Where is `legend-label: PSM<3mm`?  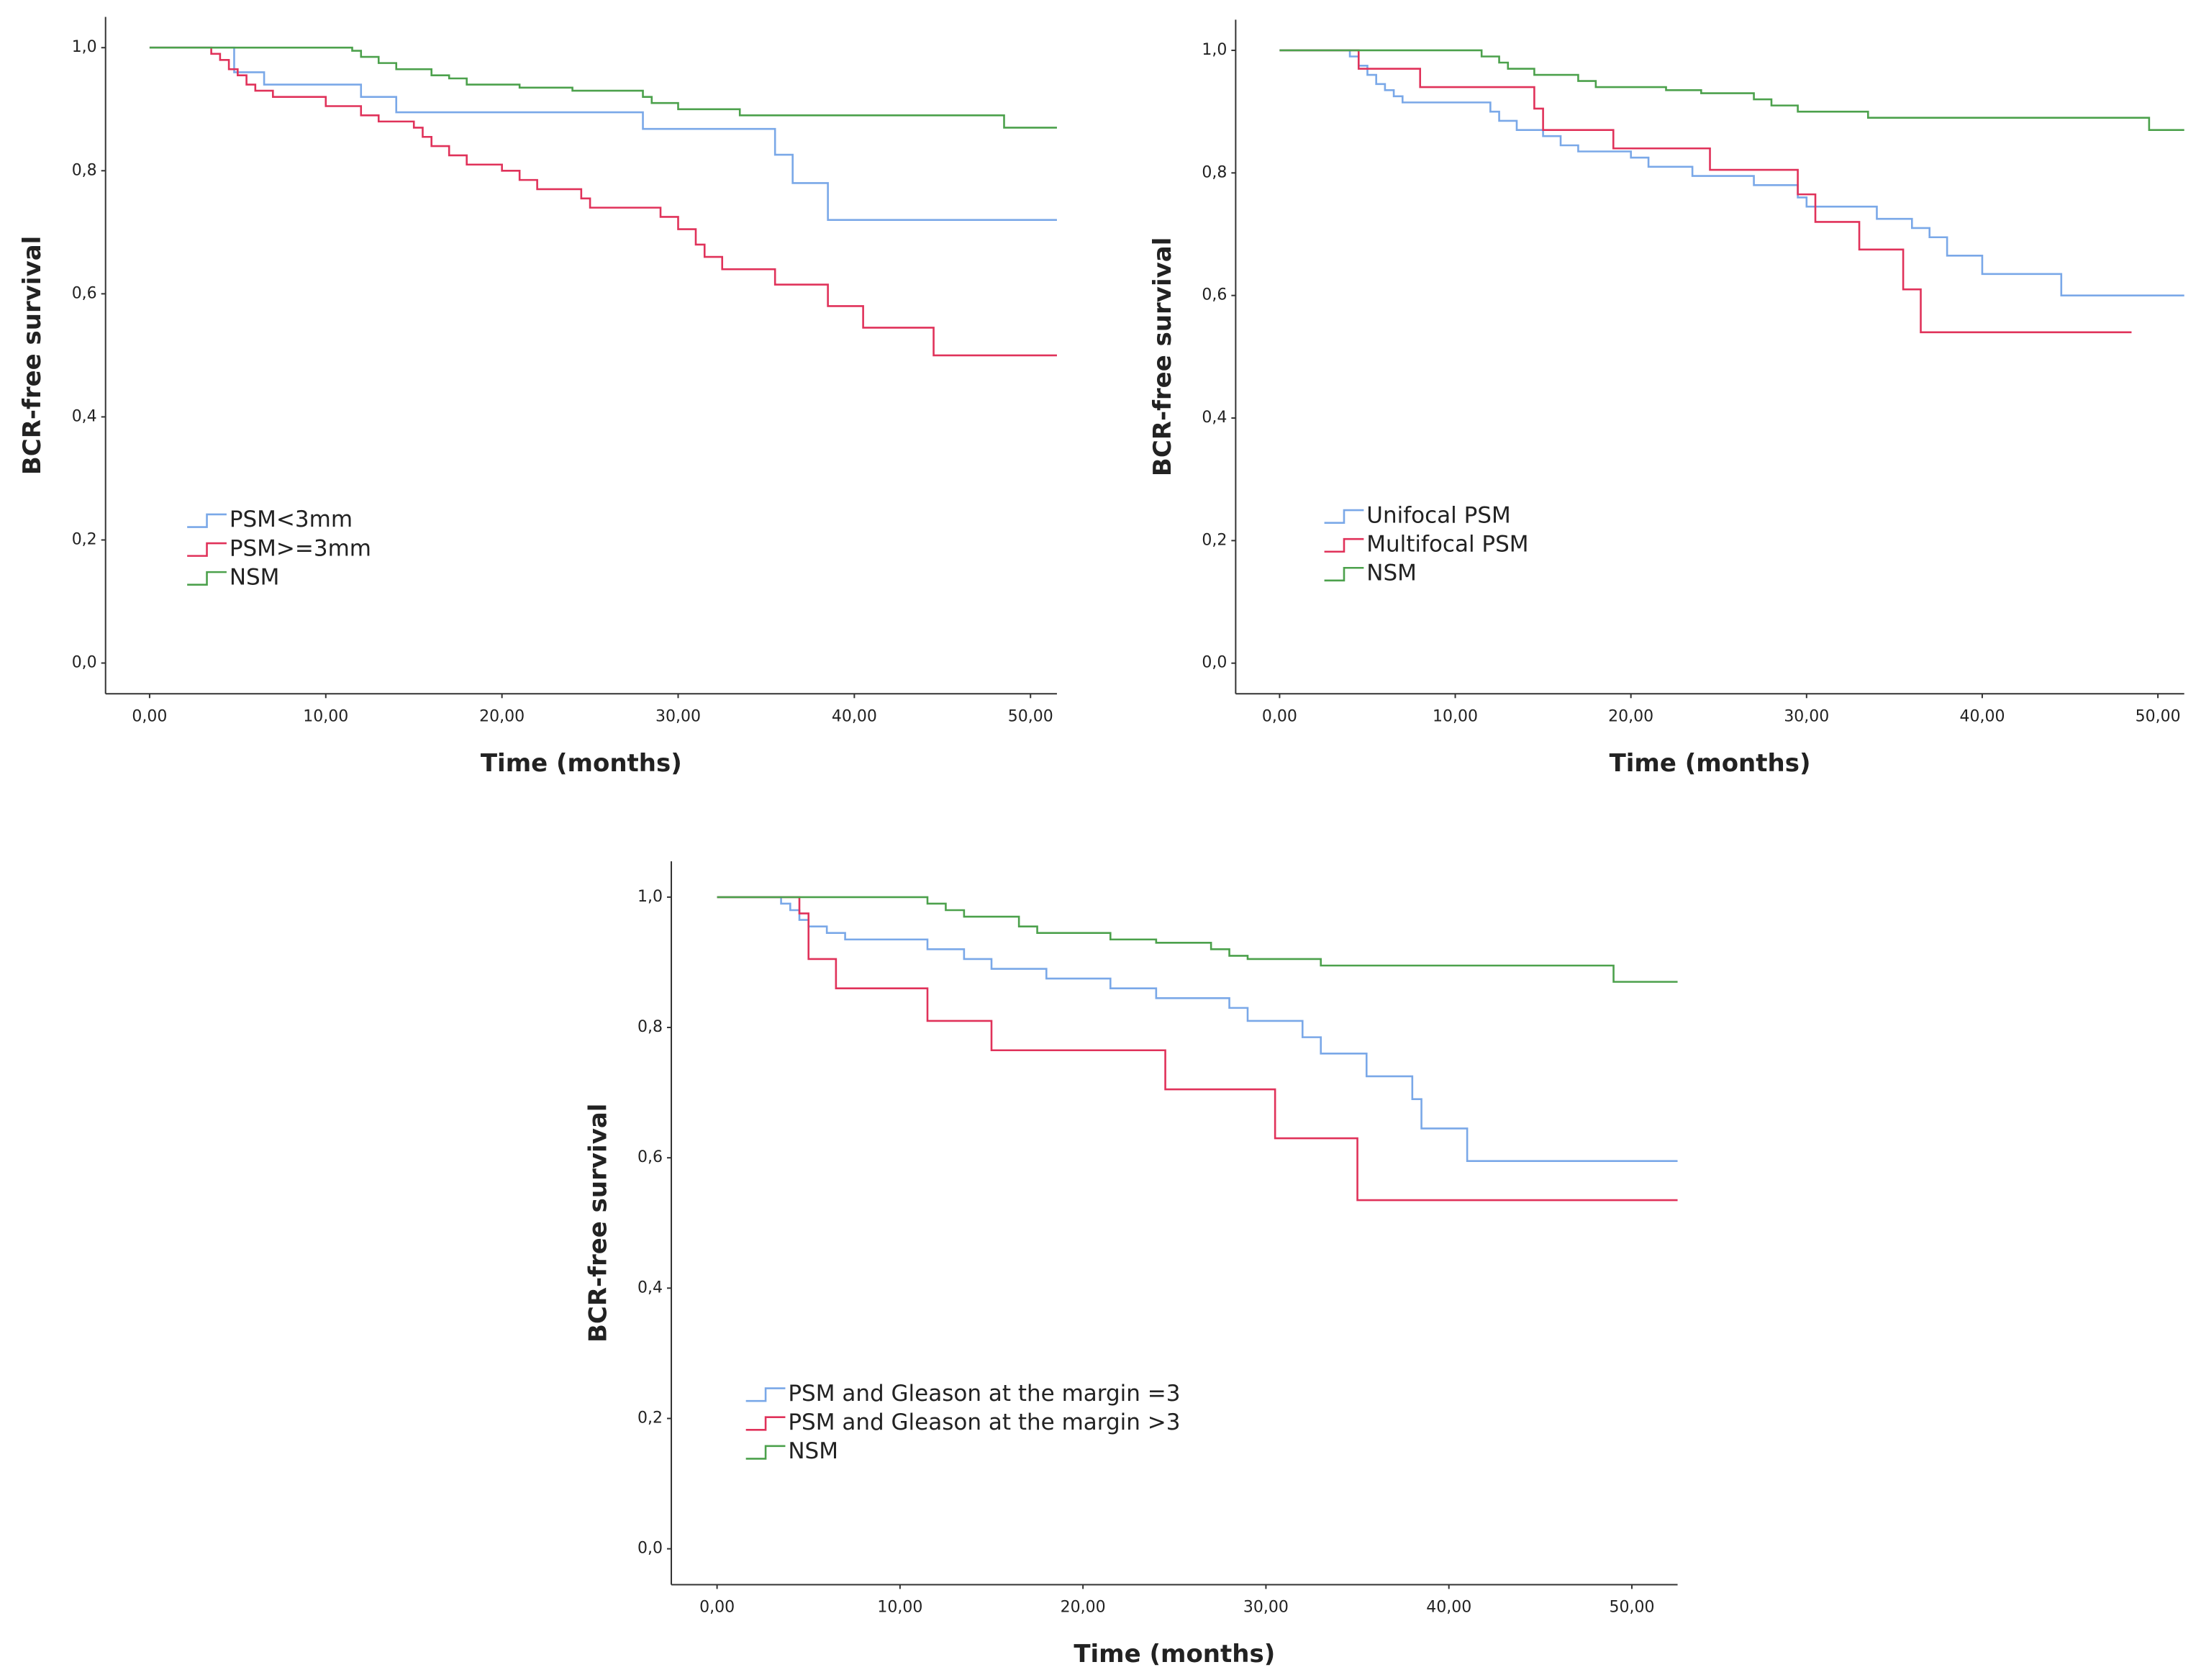
legend-label: PSM<3mm is located at coordinates (291, 519).